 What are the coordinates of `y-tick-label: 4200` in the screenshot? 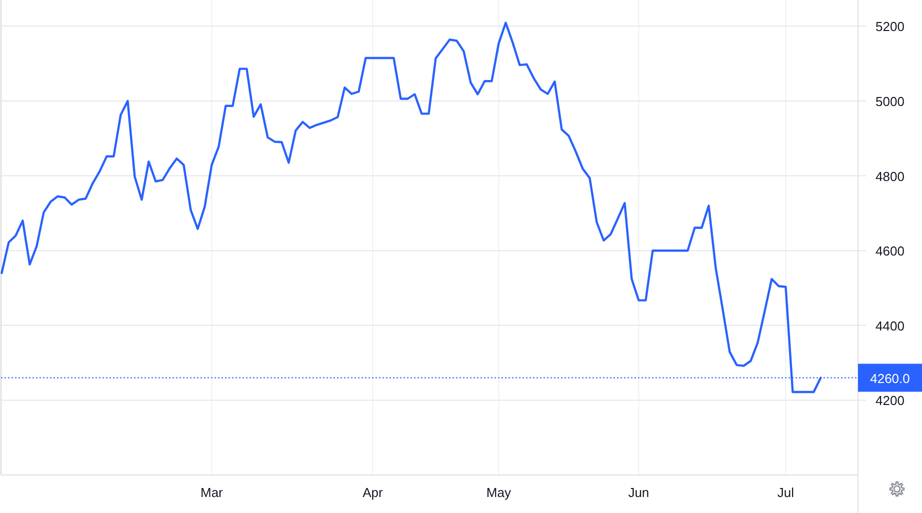 It's located at (890, 400).